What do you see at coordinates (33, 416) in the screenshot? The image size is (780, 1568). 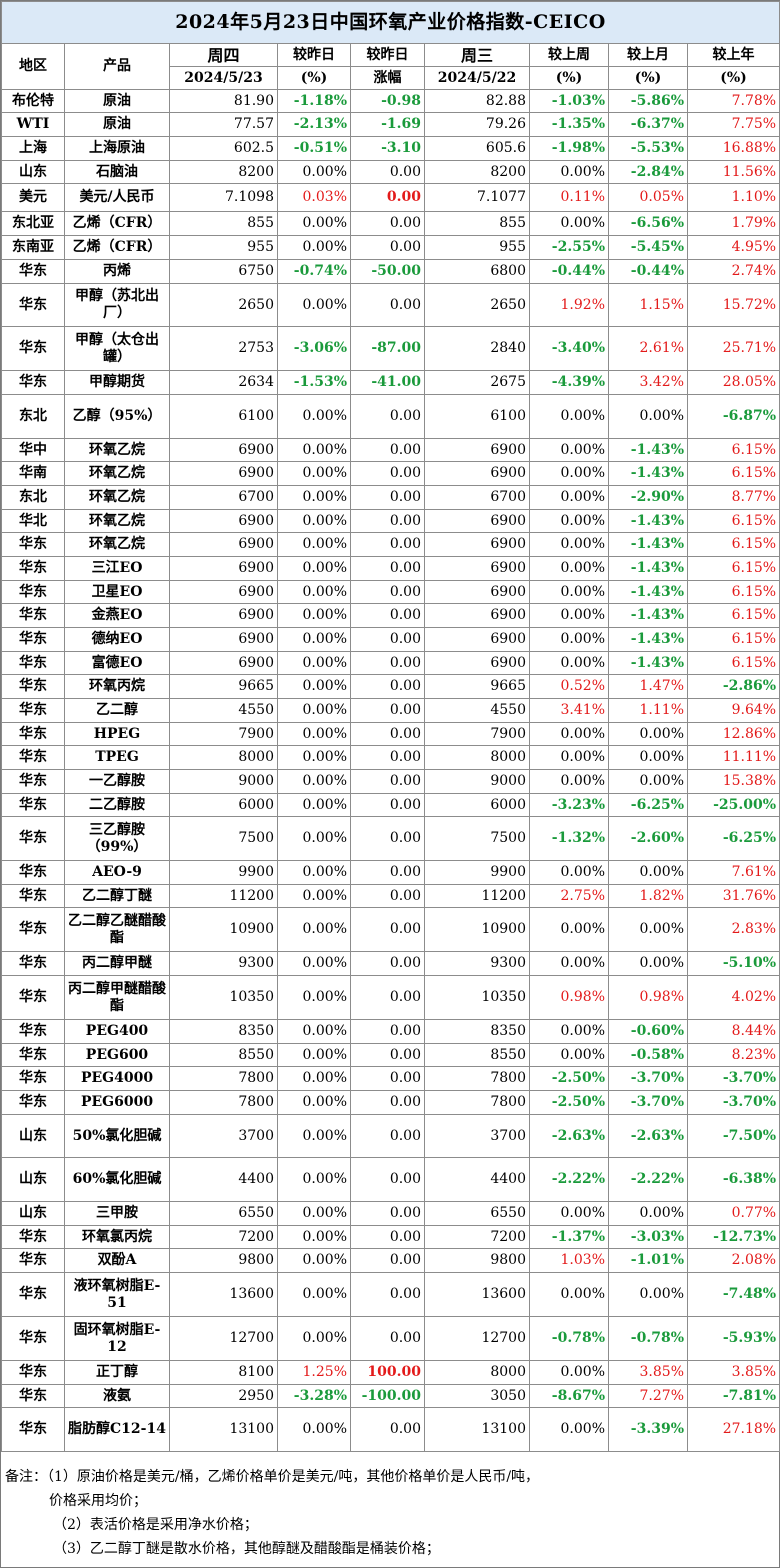 I see `region-cell: 东北` at bounding box center [33, 416].